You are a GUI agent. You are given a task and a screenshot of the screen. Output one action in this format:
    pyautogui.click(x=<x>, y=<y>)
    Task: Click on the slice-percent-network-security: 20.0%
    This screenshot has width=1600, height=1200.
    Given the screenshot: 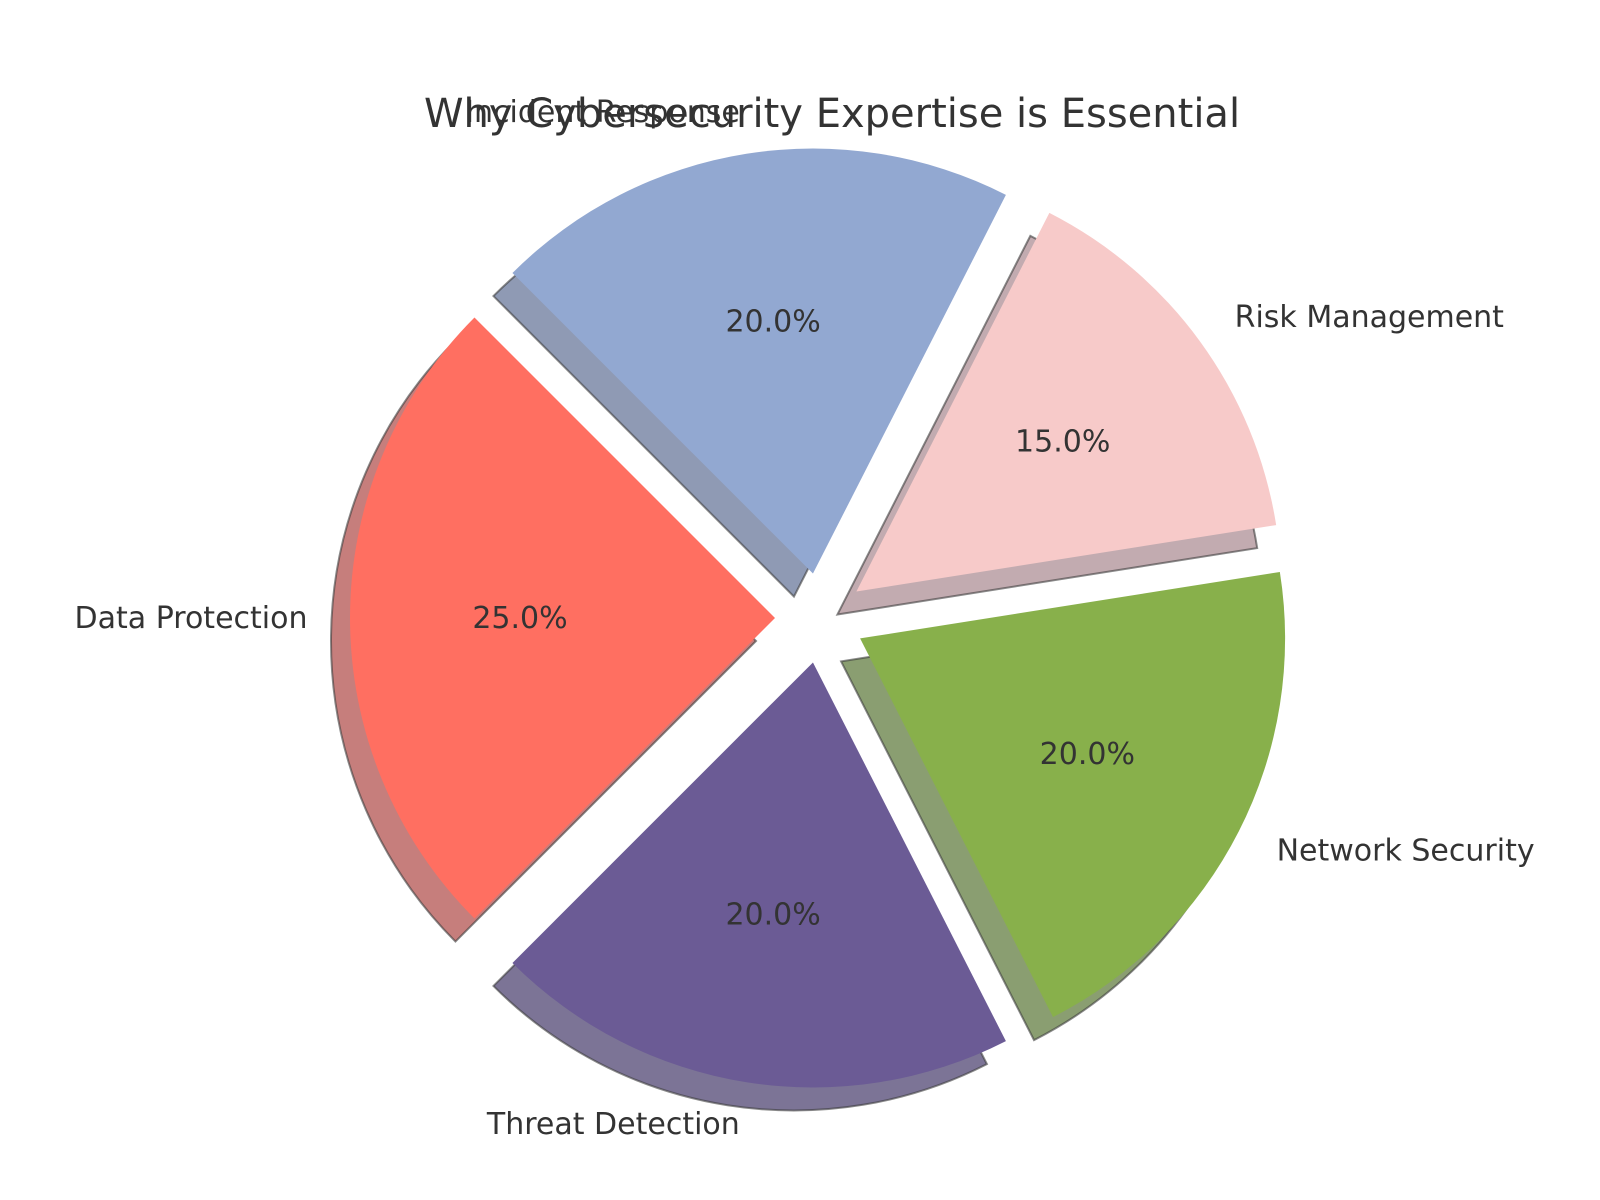 What is the action you would take?
    pyautogui.click(x=1087, y=754)
    